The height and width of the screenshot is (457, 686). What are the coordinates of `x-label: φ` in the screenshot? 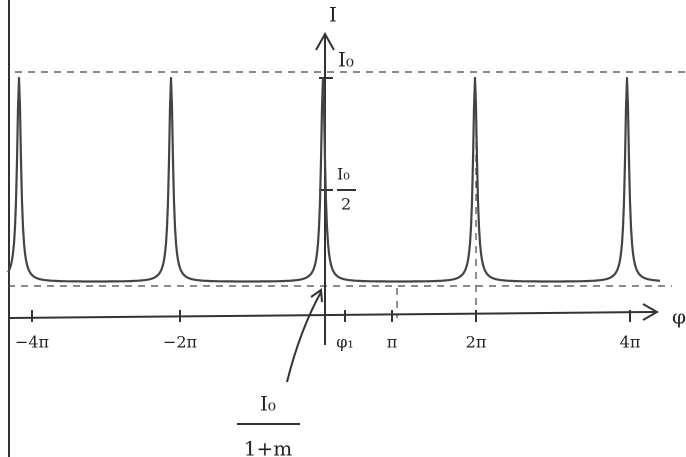 It's located at (679, 317).